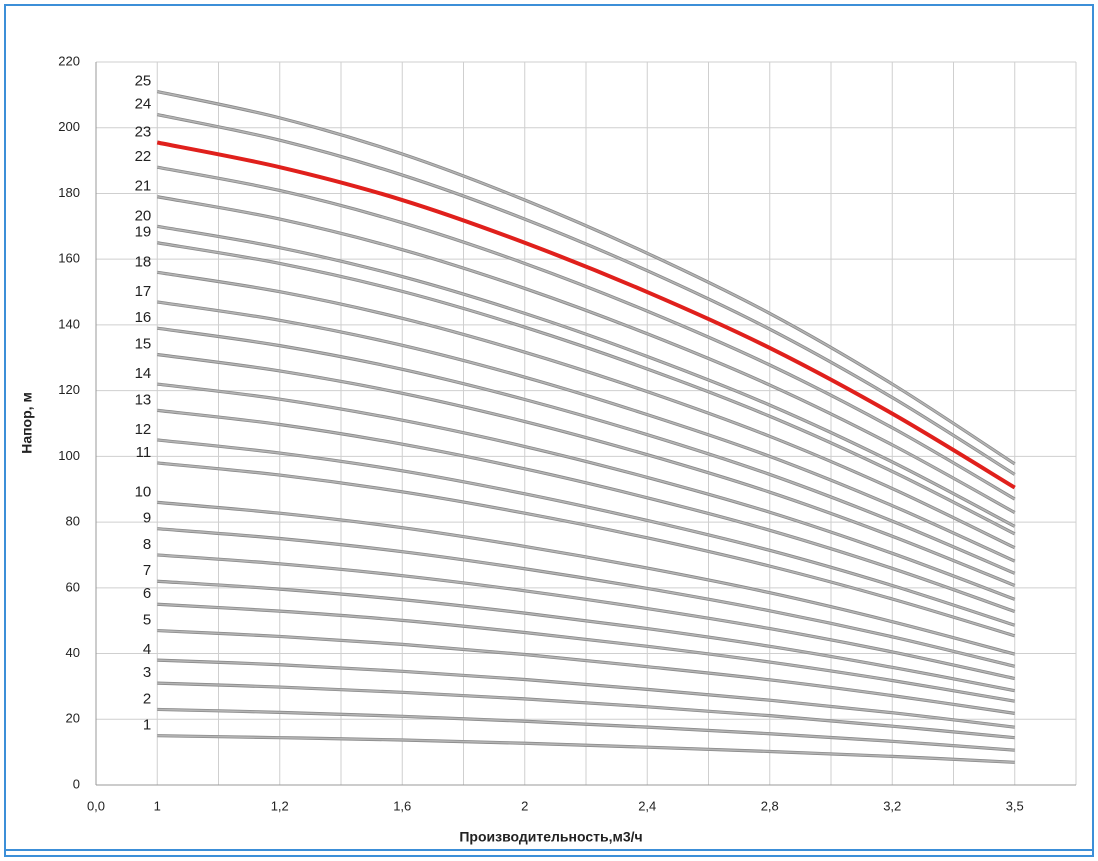  What do you see at coordinates (96, 805) in the screenshot?
I see `x-tick-label: 0,0` at bounding box center [96, 805].